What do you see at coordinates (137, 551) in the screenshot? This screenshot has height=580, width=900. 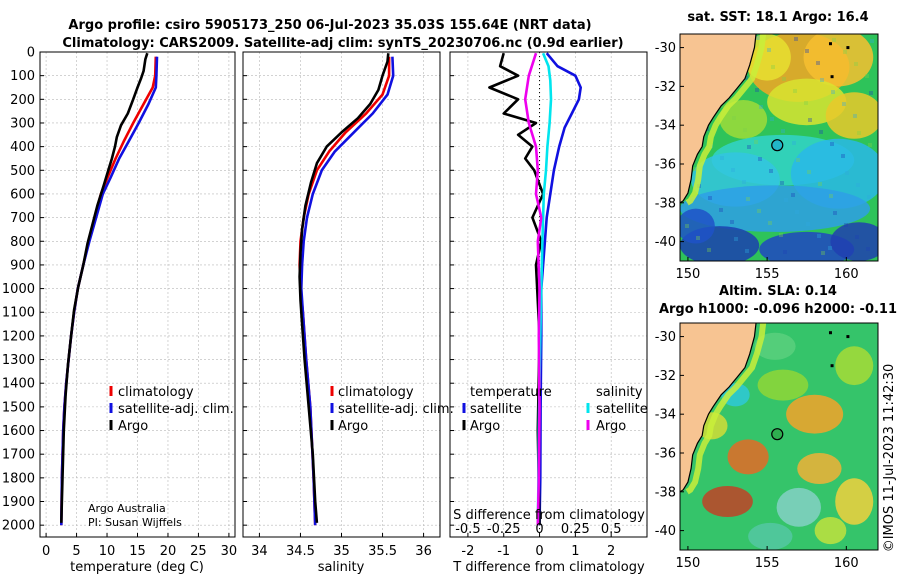 I see `x-tick-label: 15` at bounding box center [137, 551].